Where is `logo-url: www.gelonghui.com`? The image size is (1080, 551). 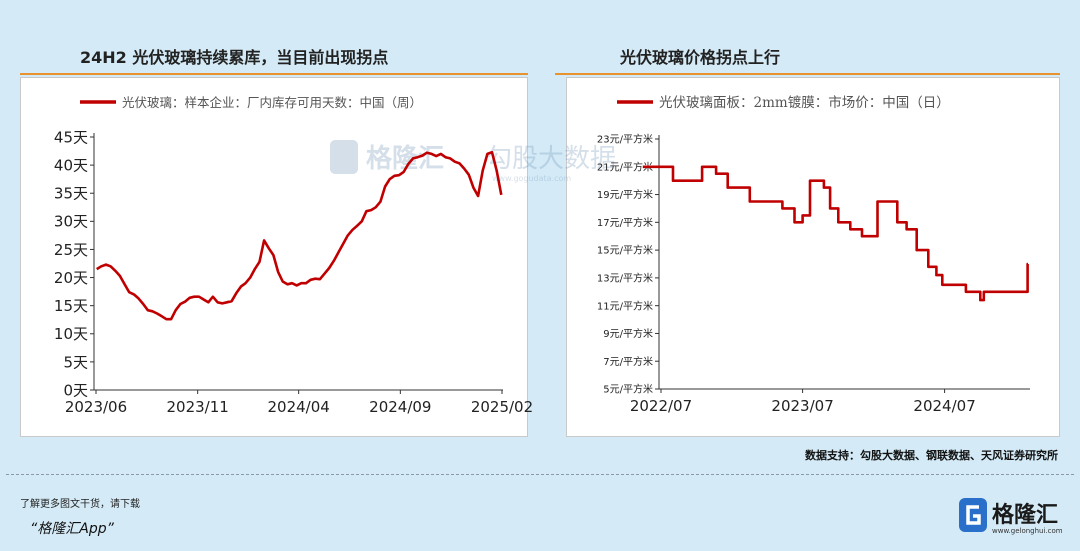 logo-url: www.gelonghui.com is located at coordinates (1027, 531).